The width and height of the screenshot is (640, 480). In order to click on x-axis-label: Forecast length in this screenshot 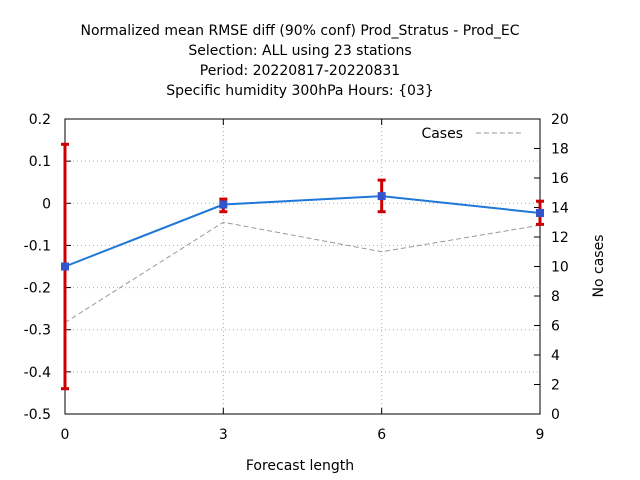, I will do `click(300, 466)`.